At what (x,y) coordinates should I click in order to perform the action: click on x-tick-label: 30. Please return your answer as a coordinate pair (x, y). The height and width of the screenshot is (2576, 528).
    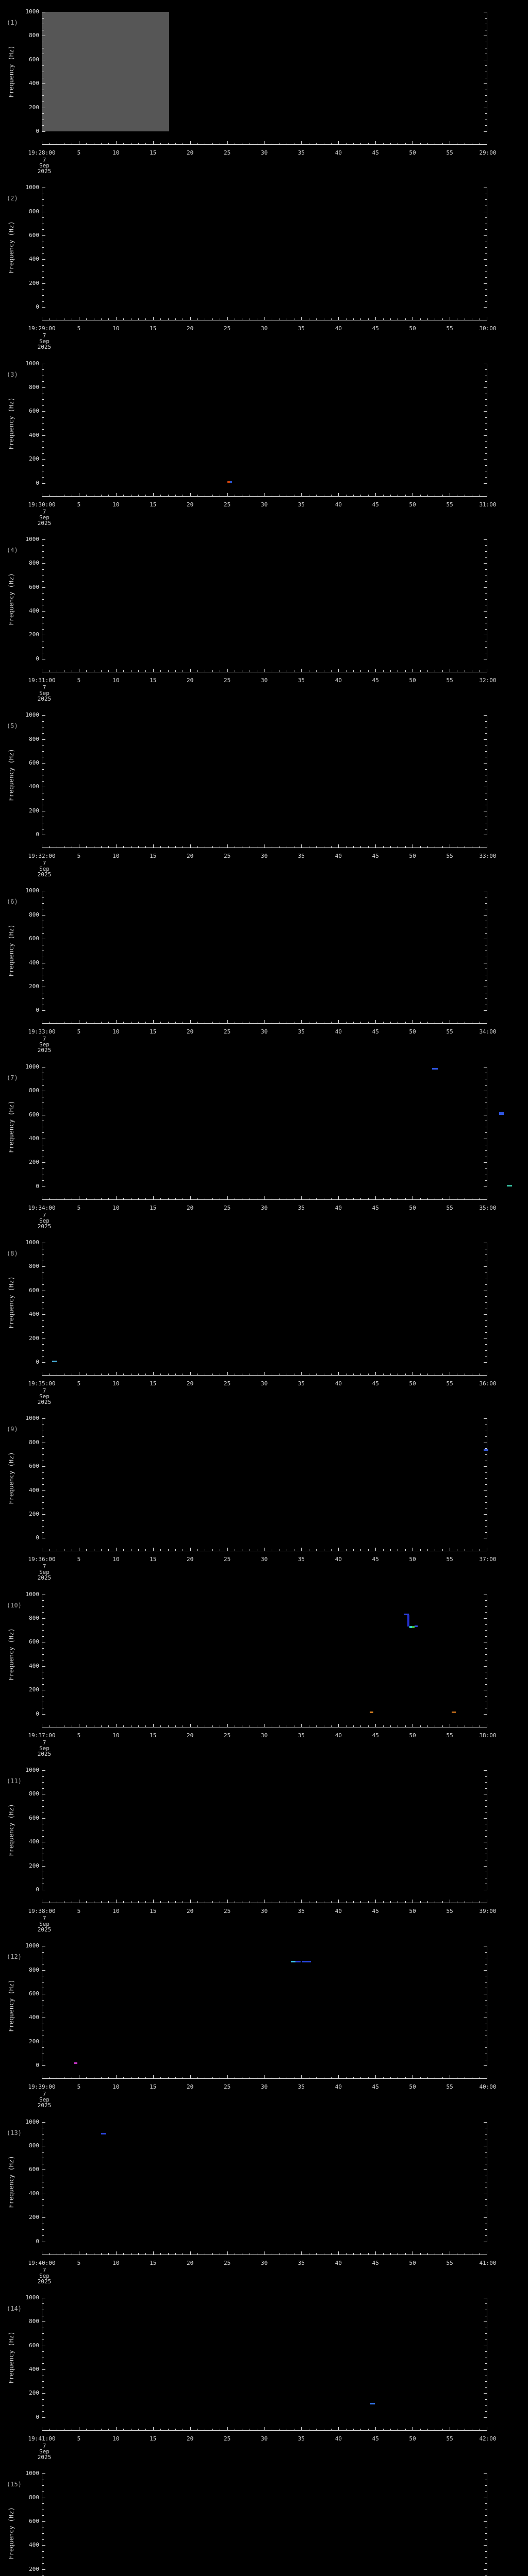
    Looking at the image, I should click on (264, 2087).